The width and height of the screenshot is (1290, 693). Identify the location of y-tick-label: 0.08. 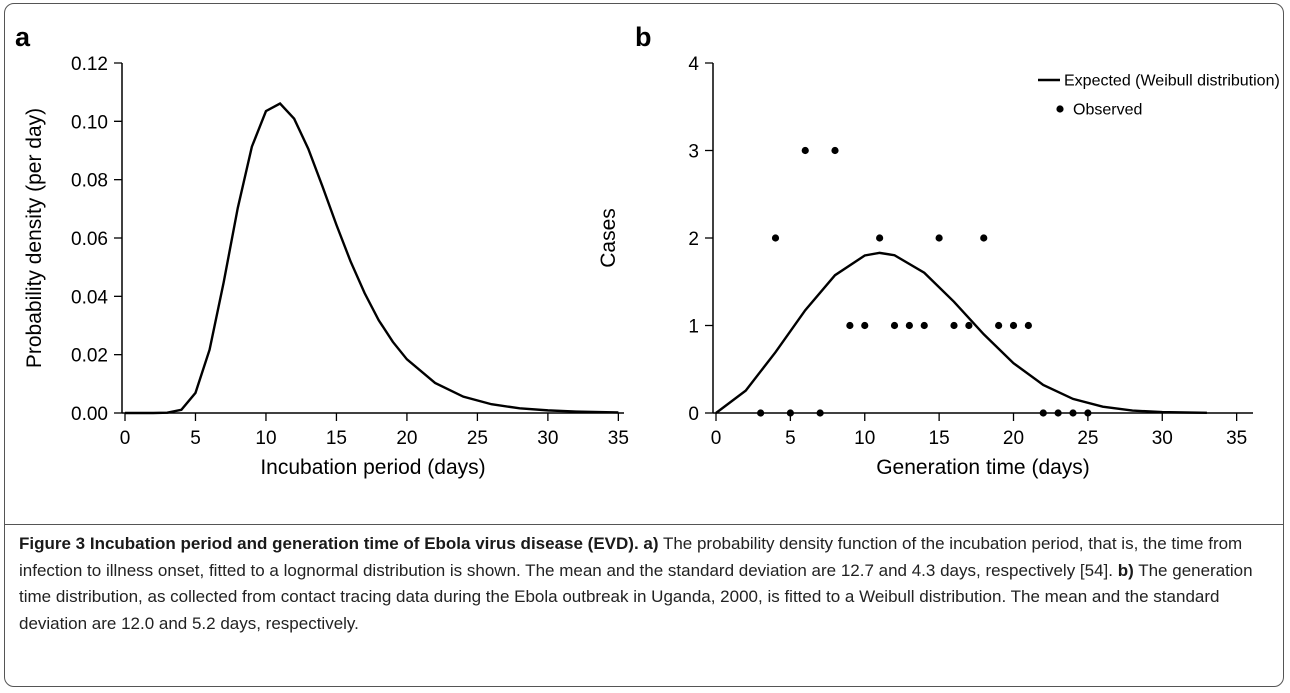
(89, 181).